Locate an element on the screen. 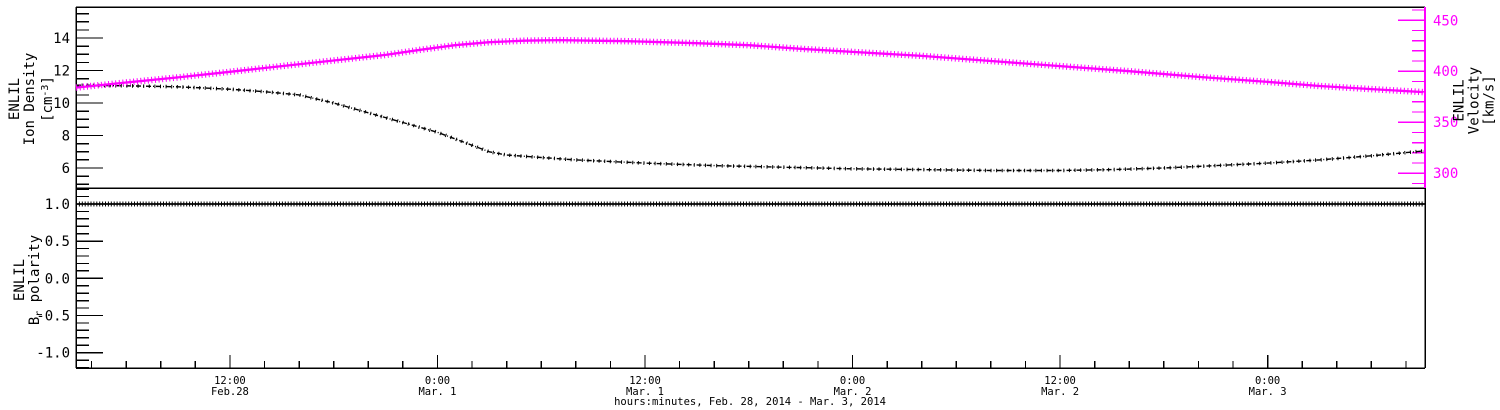  velocity-axis-label: ENLIL Velocity [km/s] is located at coordinates (1474, 101).